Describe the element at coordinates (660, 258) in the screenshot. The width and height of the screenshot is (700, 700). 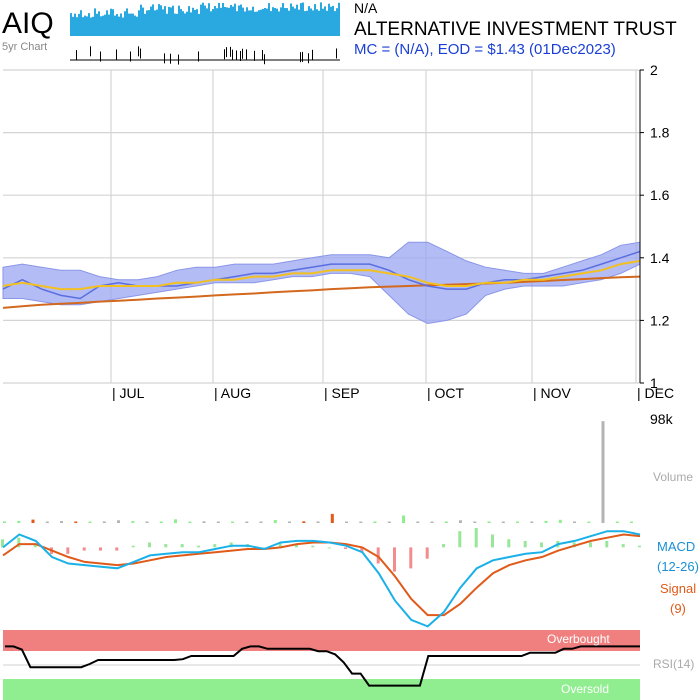
I see `price-tick-label: 1.4` at that location.